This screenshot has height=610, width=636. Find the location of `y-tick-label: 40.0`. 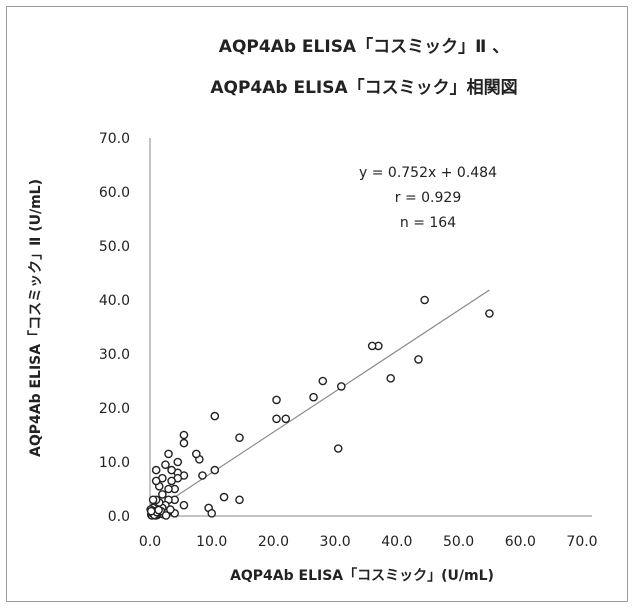

y-tick-label: 40.0 is located at coordinates (114, 301).